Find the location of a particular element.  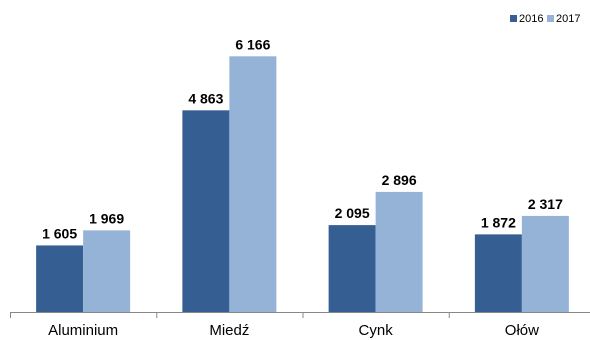

data-label-oow-2017: 2 317 is located at coordinates (545, 204).